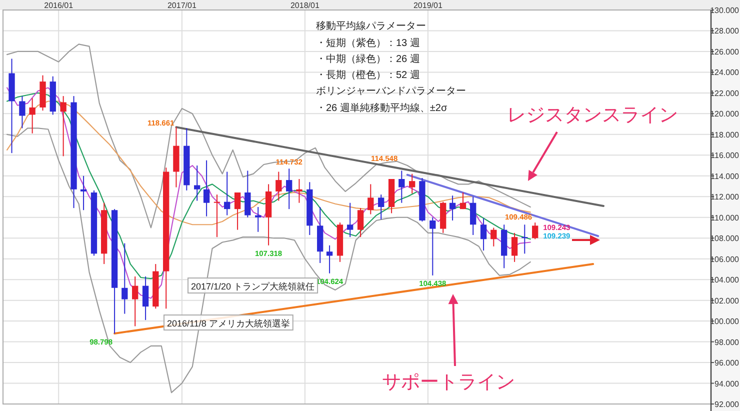  I want to click on x-tick-label: 2017/01, so click(182, 5).